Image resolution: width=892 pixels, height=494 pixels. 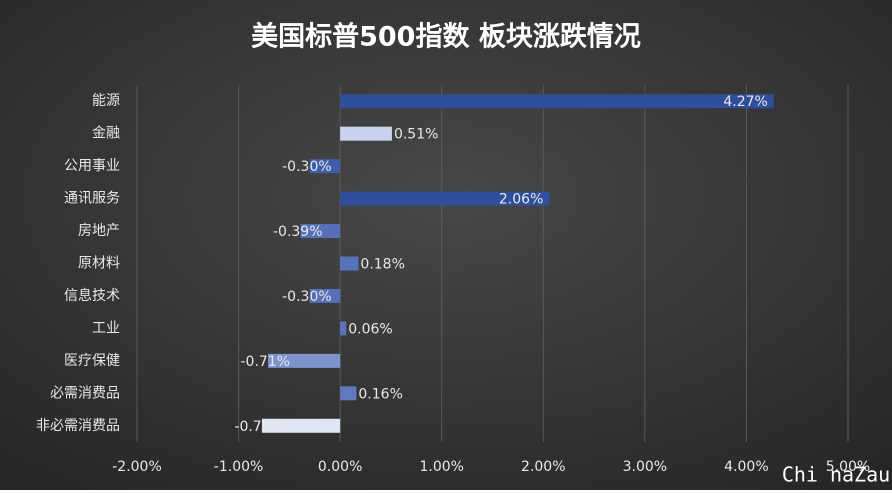 What do you see at coordinates (92, 361) in the screenshot?
I see `y-tick-label: 医疗保健` at bounding box center [92, 361].